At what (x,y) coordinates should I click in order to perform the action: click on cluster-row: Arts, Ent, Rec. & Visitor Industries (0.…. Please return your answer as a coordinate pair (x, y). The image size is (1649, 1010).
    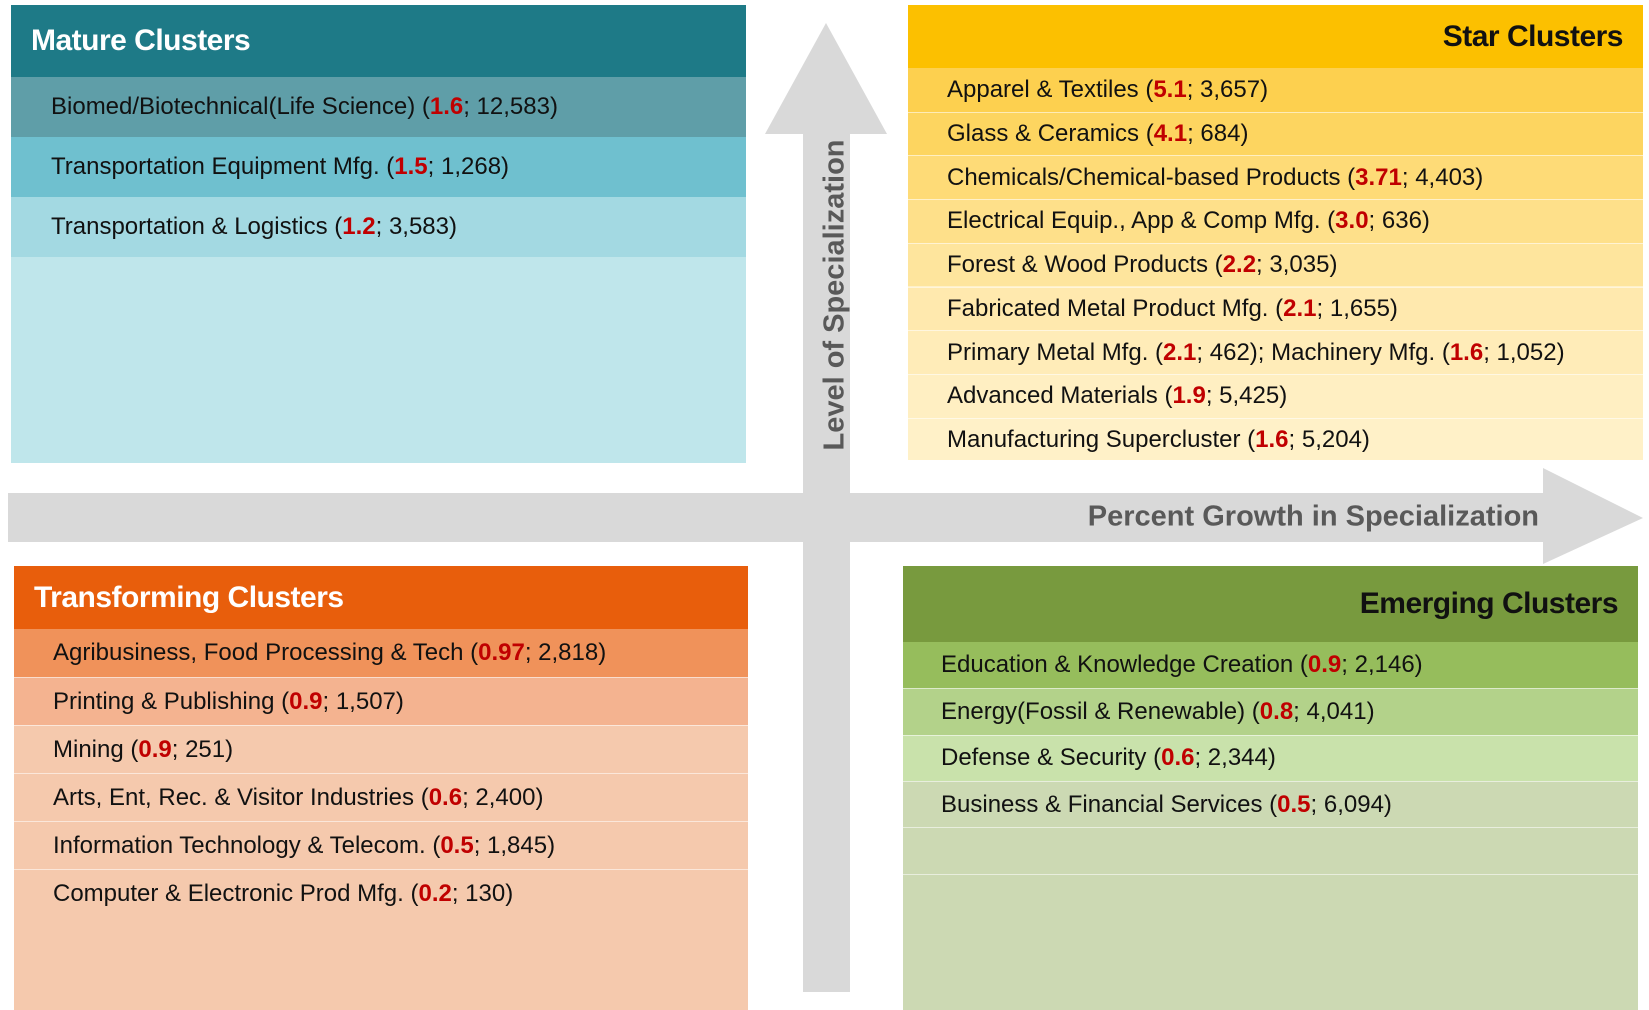
    Looking at the image, I should click on (381, 797).